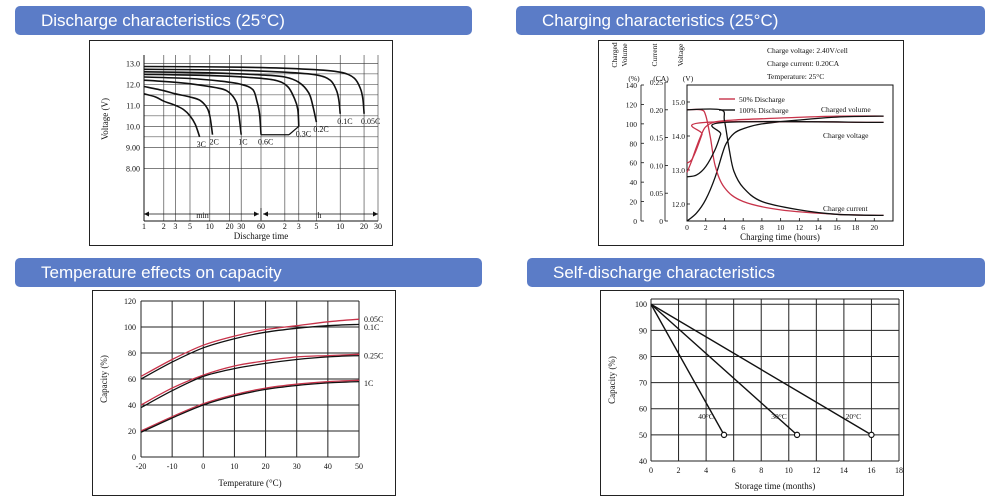  I want to click on unit-label: (%), so click(634, 78).